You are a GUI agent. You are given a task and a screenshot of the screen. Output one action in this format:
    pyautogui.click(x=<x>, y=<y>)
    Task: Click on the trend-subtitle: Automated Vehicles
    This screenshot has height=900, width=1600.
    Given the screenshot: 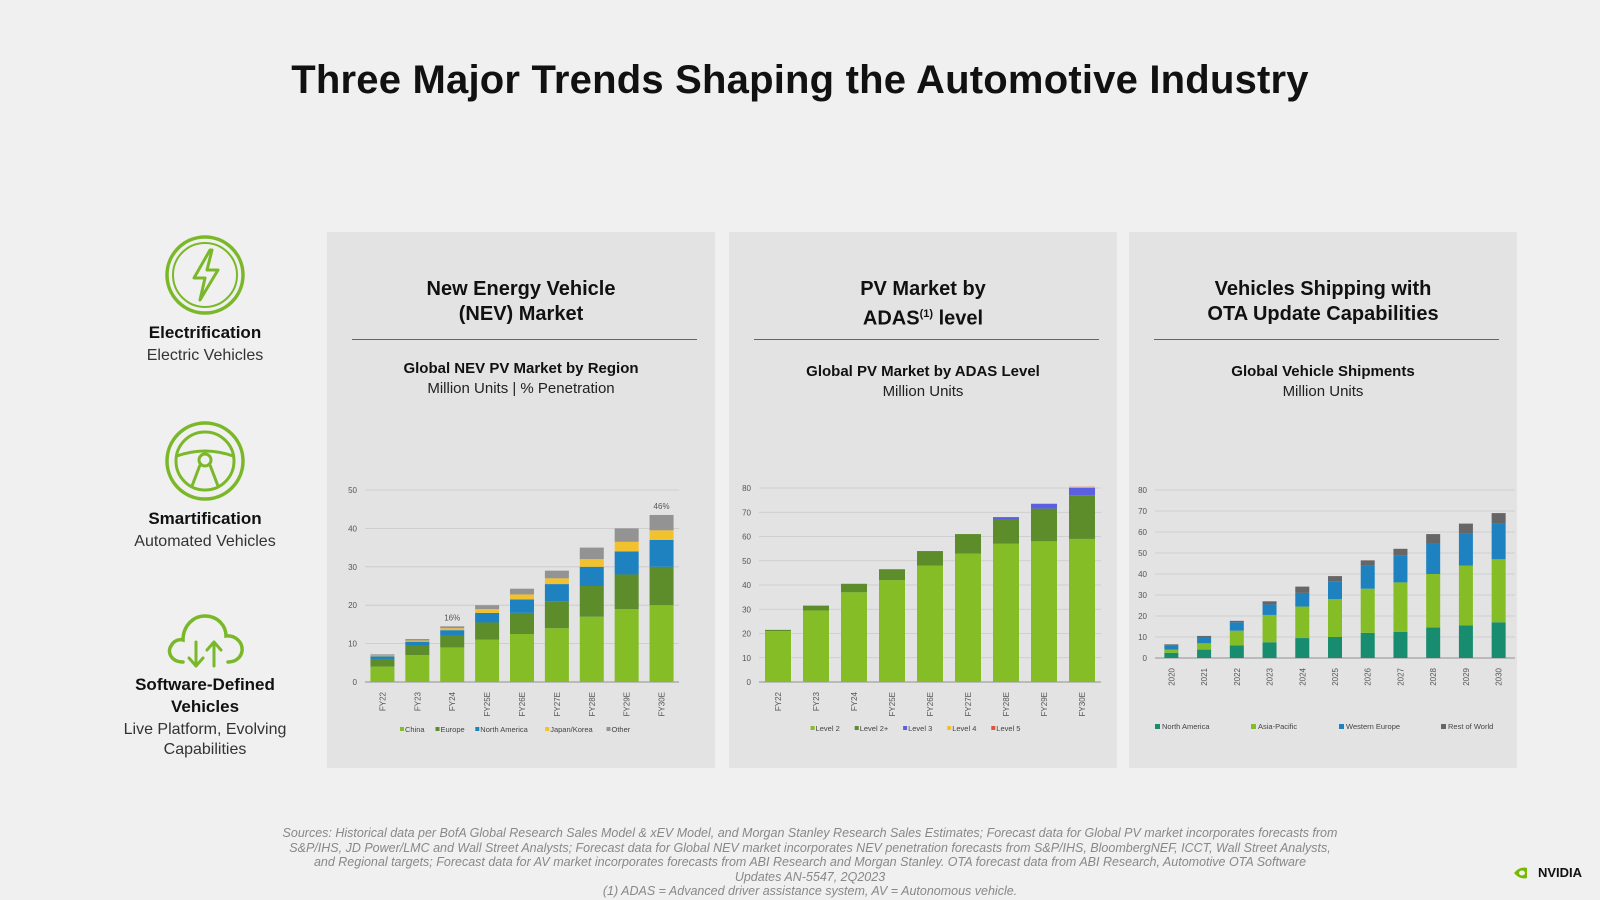 What is the action you would take?
    pyautogui.click(x=205, y=541)
    